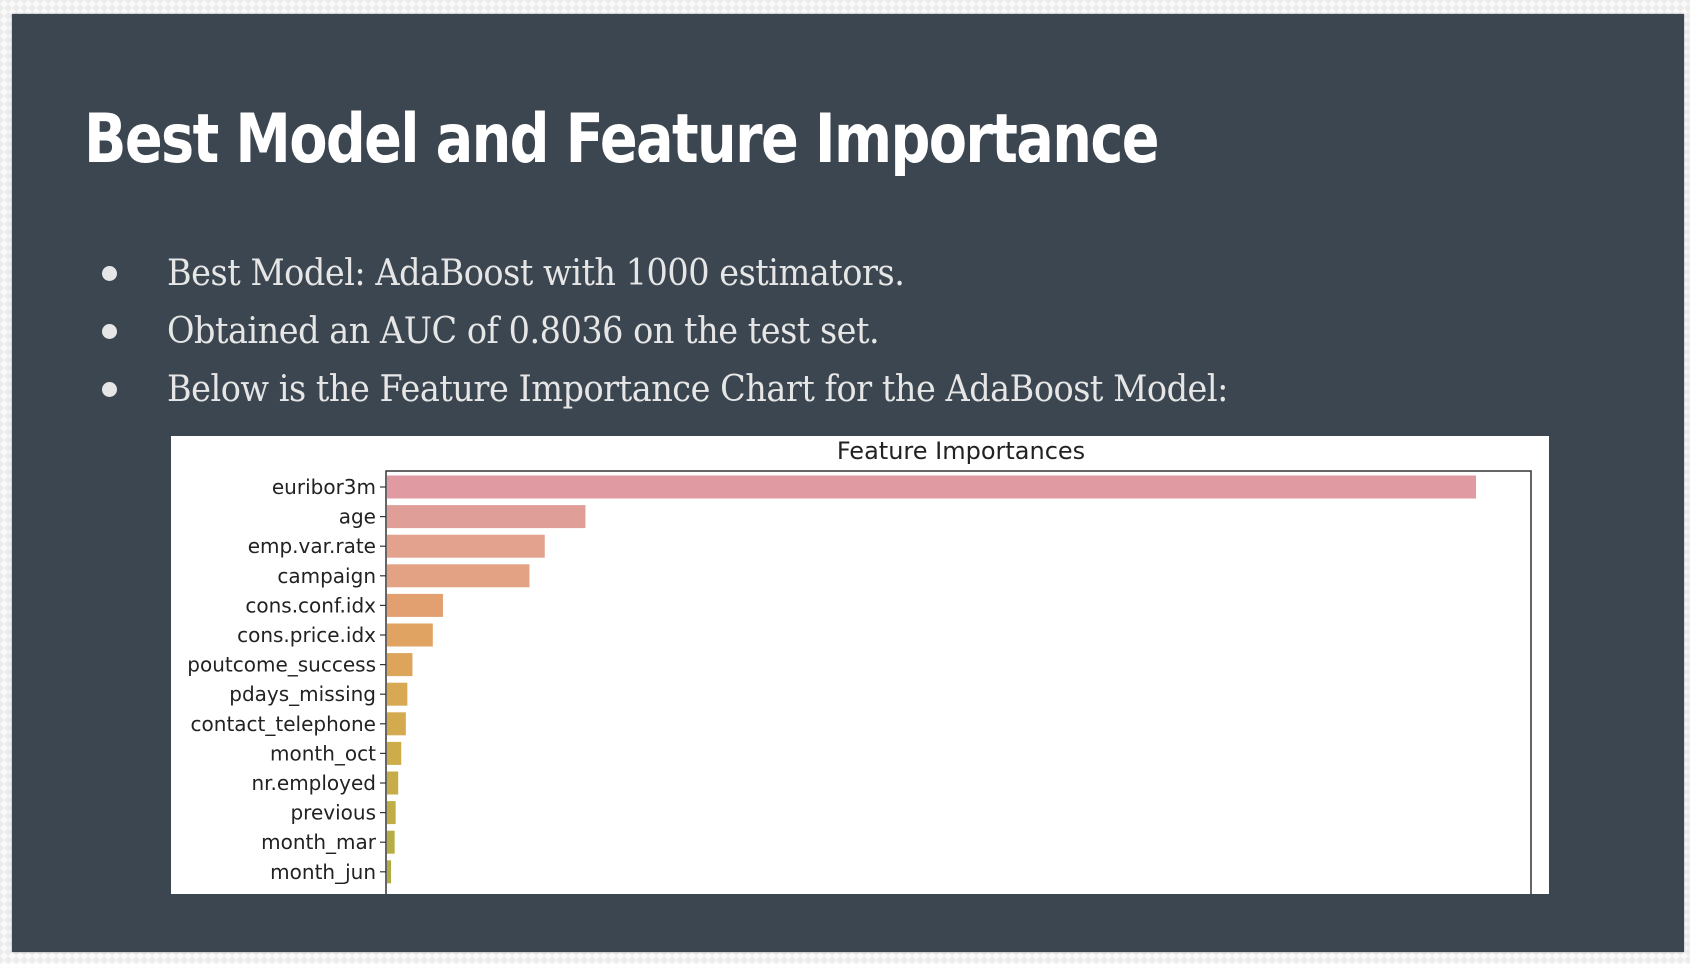 This screenshot has width=1690, height=964. Describe the element at coordinates (323, 753) in the screenshot. I see `y-tick-label: month_oct` at that location.